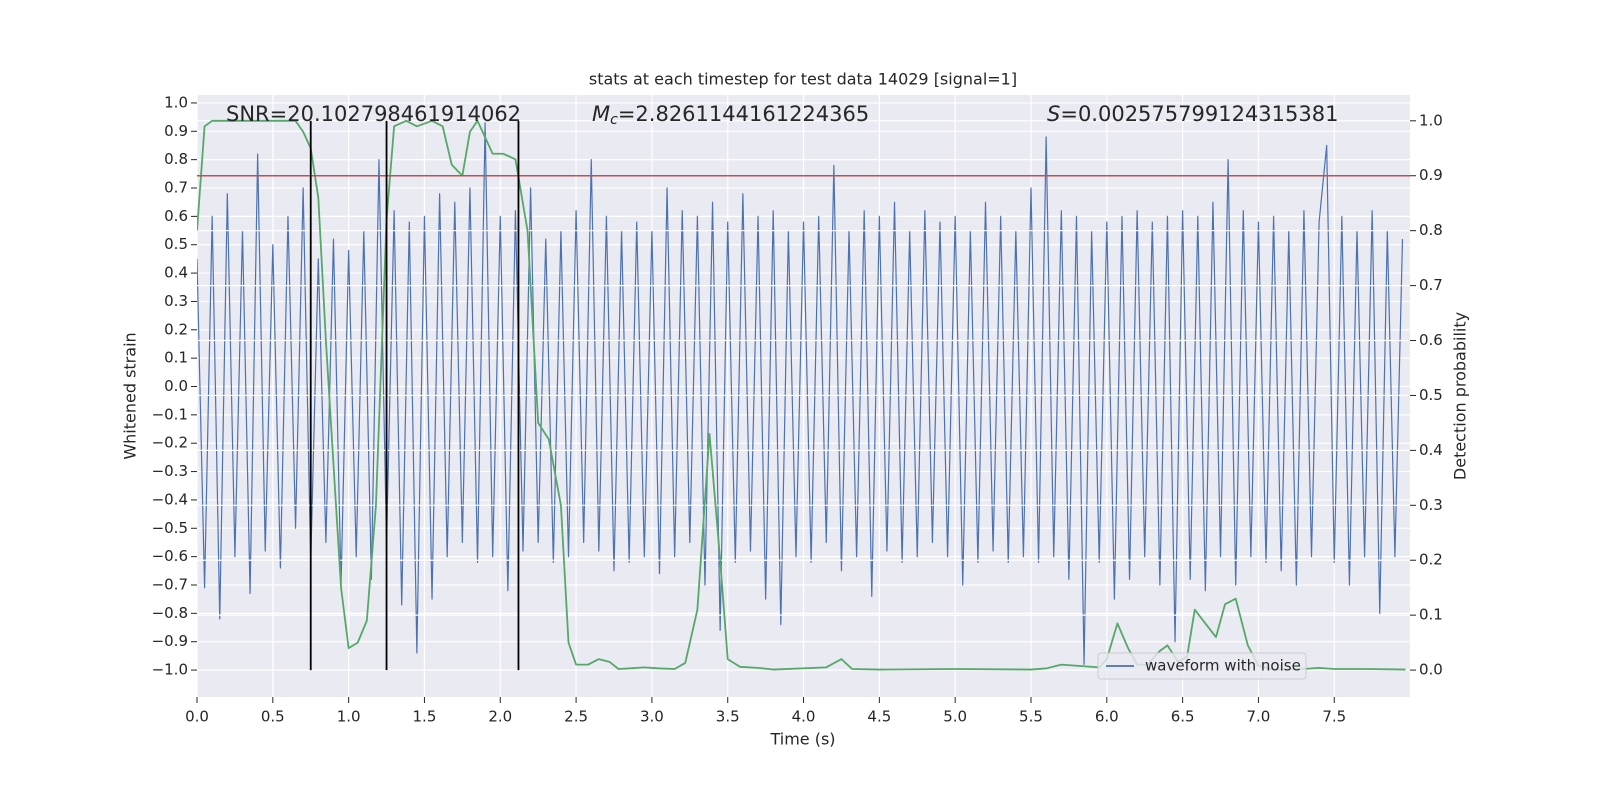 The width and height of the screenshot is (1600, 800). Describe the element at coordinates (197, 717) in the screenshot. I see `x-tick-label: 0.0` at that location.